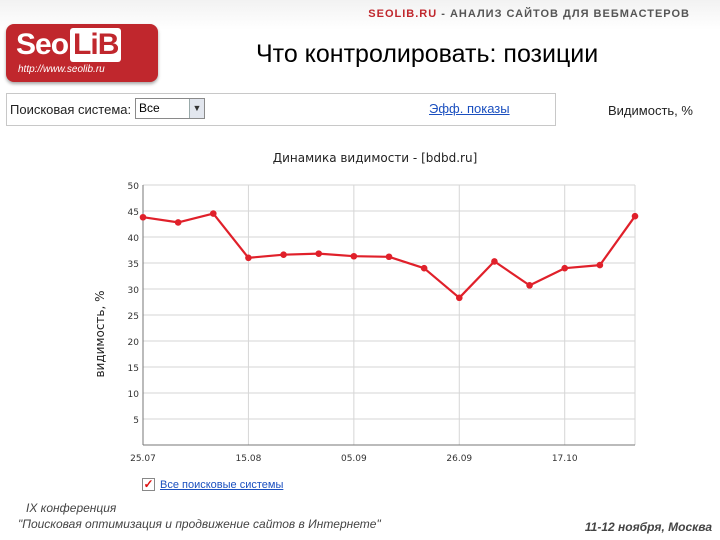 This screenshot has width=720, height=540. I want to click on footer-conference: IX конференция, so click(71, 508).